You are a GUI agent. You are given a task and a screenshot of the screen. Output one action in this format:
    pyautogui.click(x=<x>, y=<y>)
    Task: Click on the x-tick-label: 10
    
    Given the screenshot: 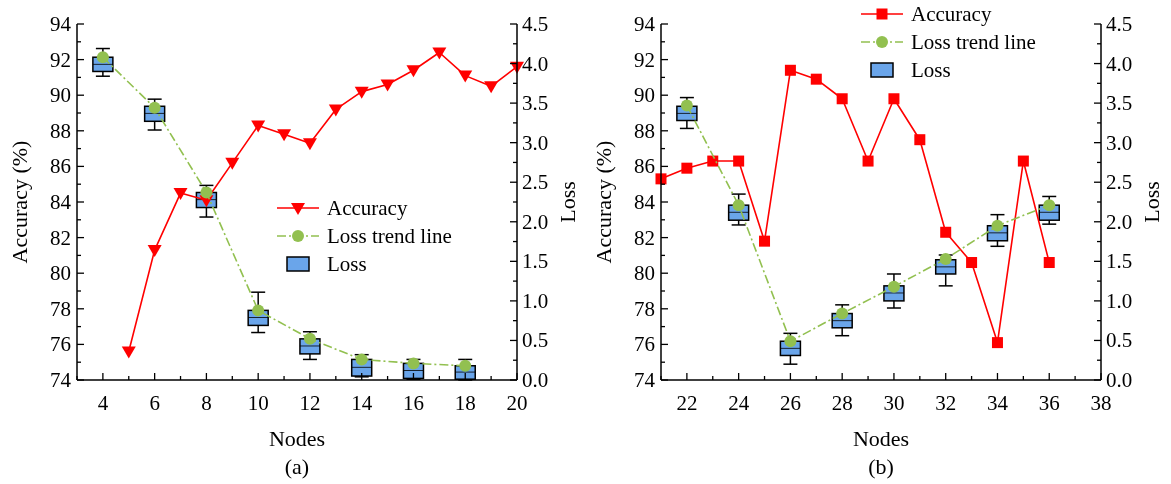 What is the action you would take?
    pyautogui.click(x=258, y=403)
    